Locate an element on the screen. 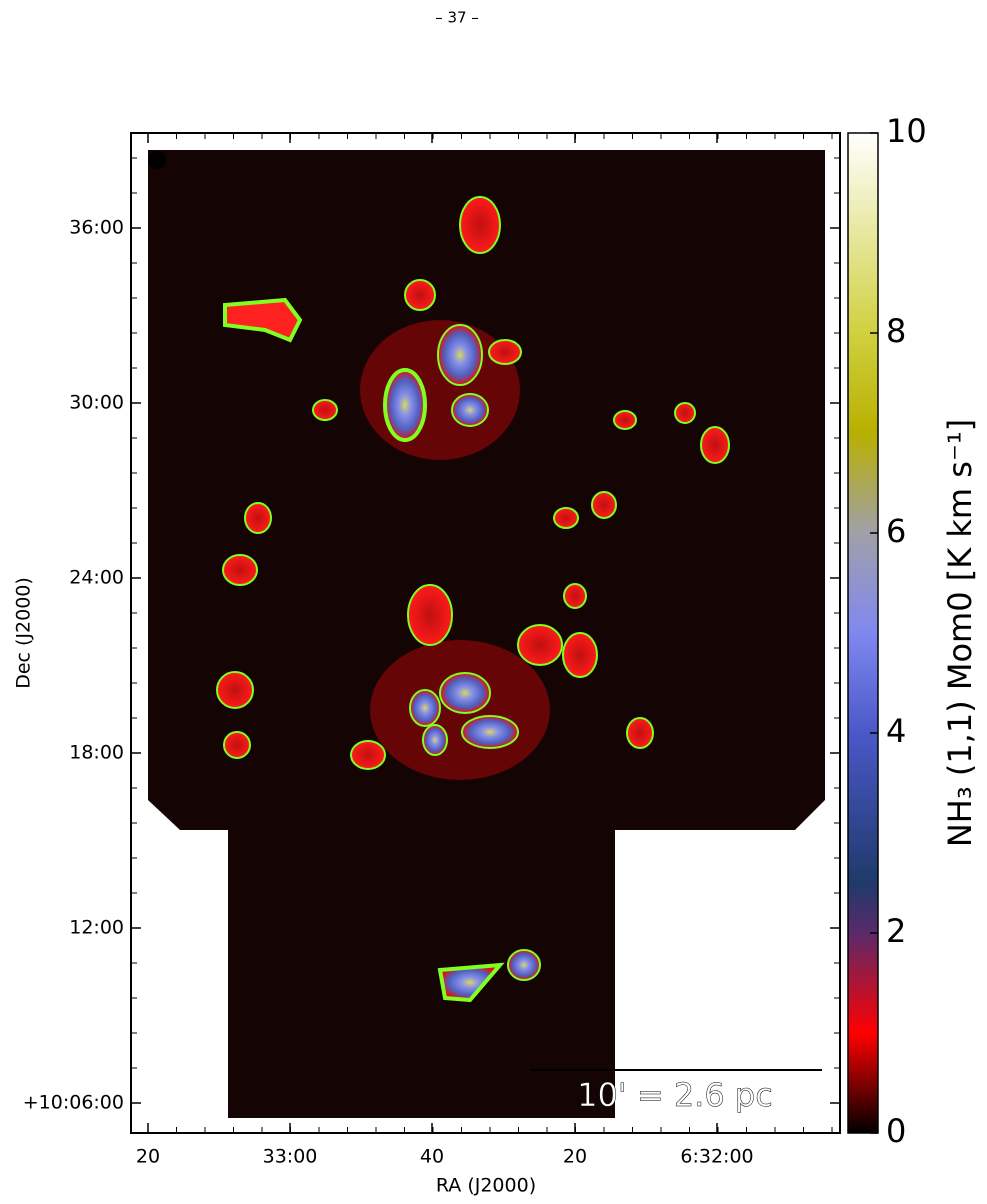  scale-bar-label: 10' = 2.6 pc is located at coordinates (675, 1095).